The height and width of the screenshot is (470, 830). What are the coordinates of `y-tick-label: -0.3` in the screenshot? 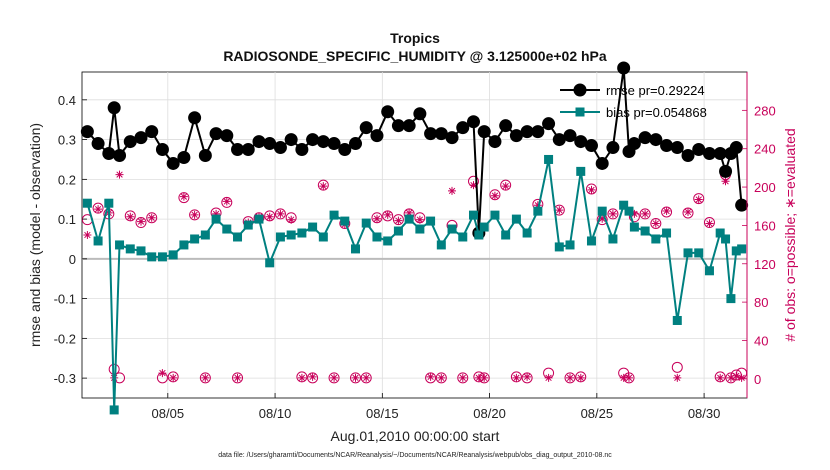 It's located at (65, 378).